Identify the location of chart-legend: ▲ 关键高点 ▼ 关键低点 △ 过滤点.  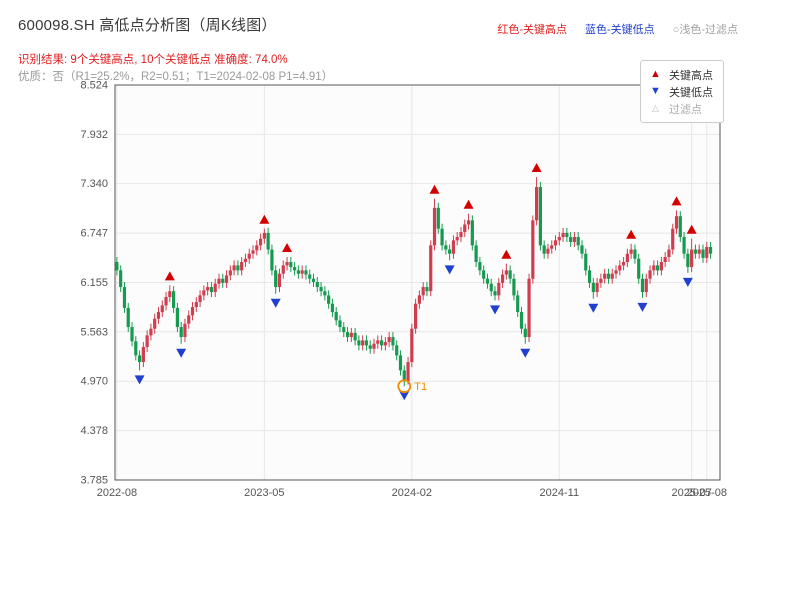
(682, 91).